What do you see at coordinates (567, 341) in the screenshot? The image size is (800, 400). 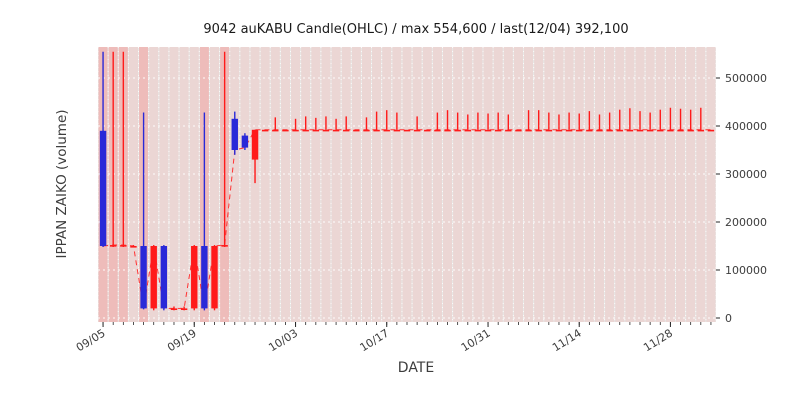 I see `x-tick-label: 11/14` at bounding box center [567, 341].